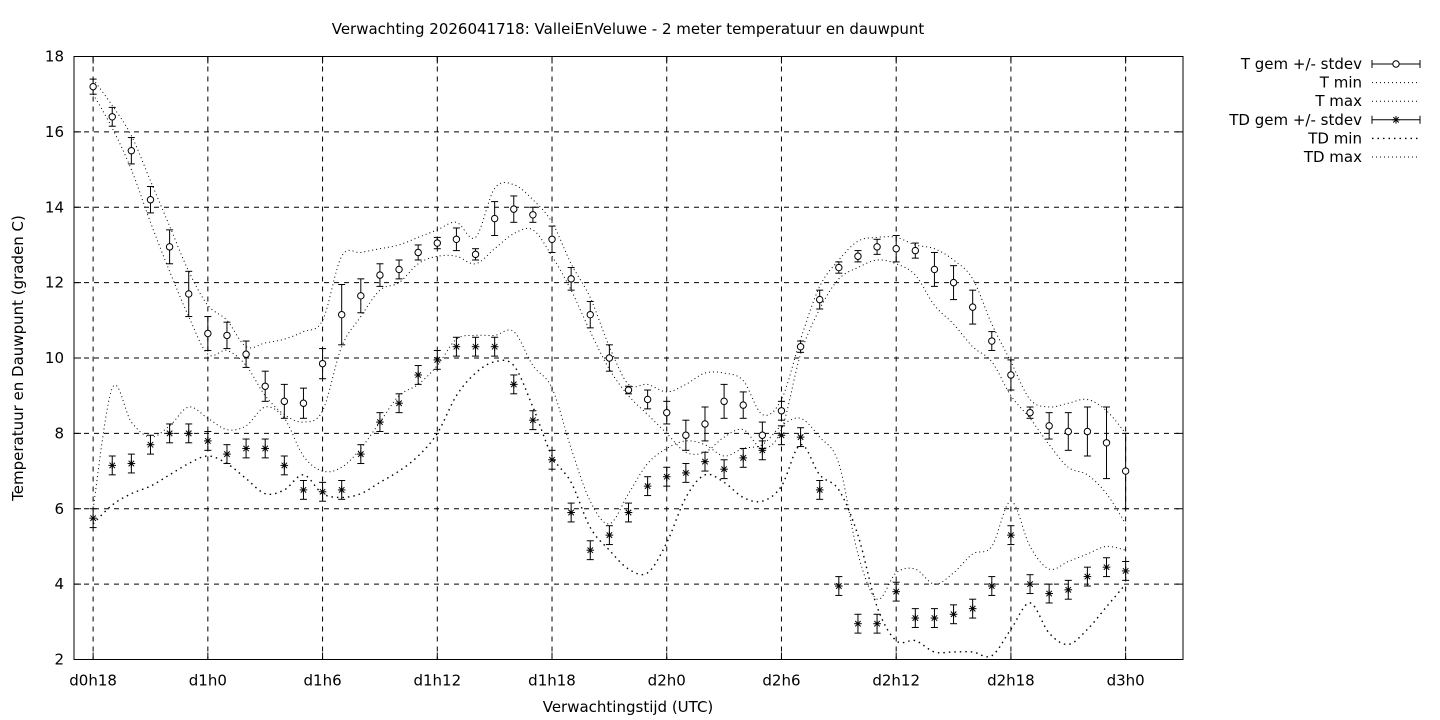 This screenshot has width=1440, height=720. Describe the element at coordinates (1334, 138) in the screenshot. I see `legend-label: TD min` at that location.